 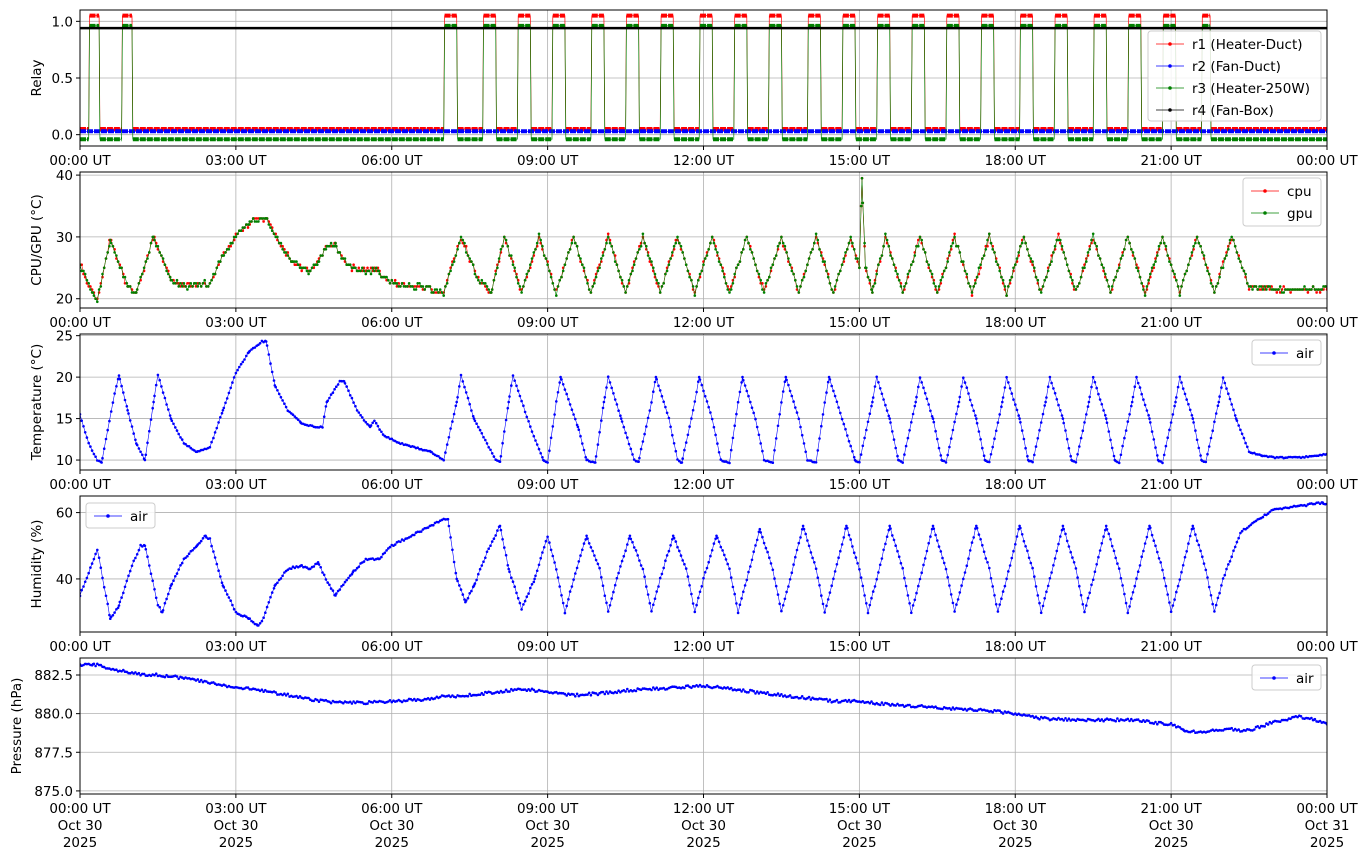 What do you see at coordinates (1234, 76) in the screenshot?
I see `legend-box` at bounding box center [1234, 76].